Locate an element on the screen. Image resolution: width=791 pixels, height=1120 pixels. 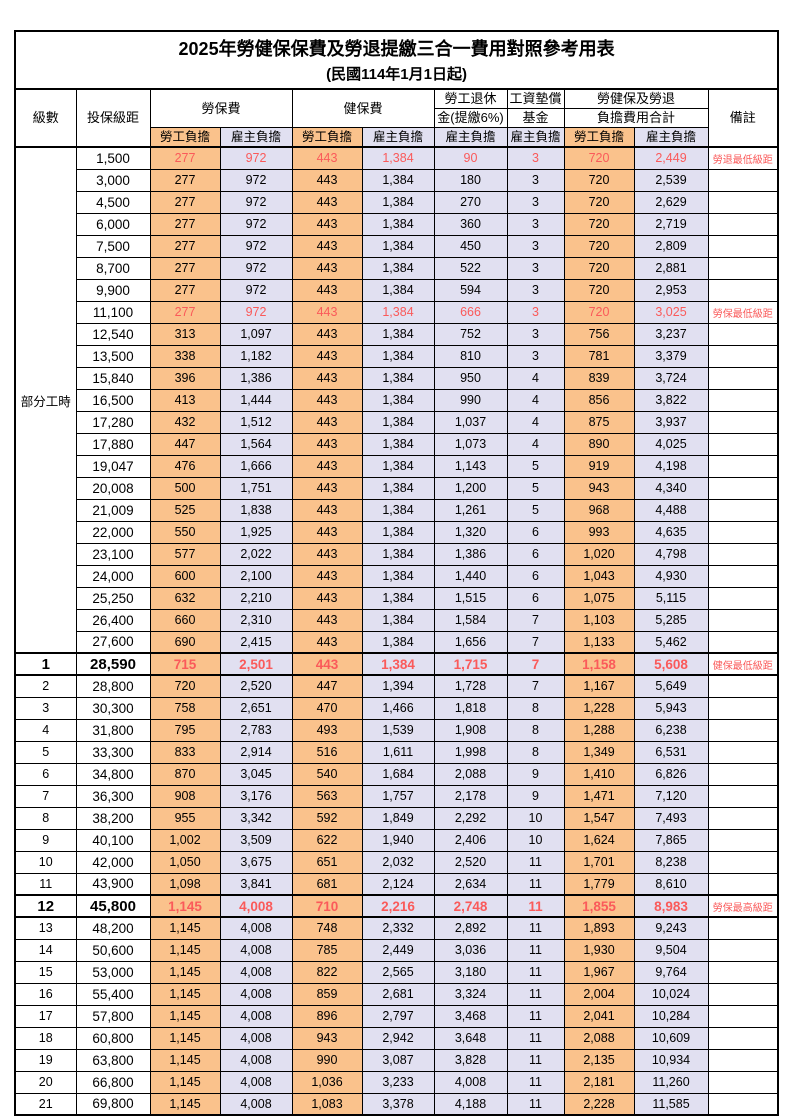
cell-labor-employer: 2,914 is located at coordinates (256, 752).